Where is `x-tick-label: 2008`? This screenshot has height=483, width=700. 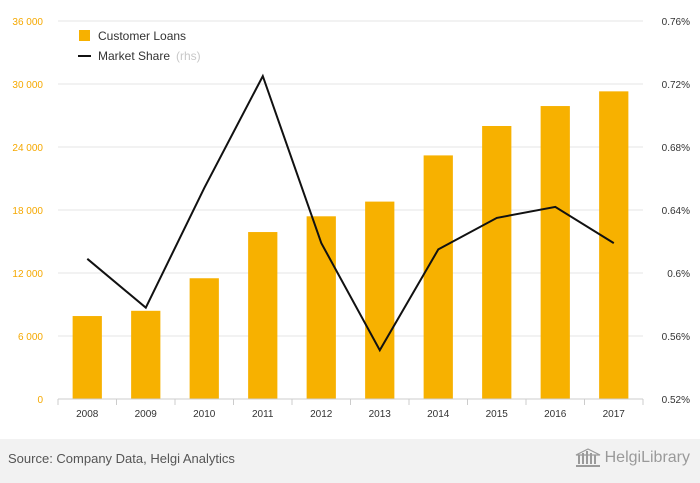
x-tick-label: 2008 is located at coordinates (87, 414).